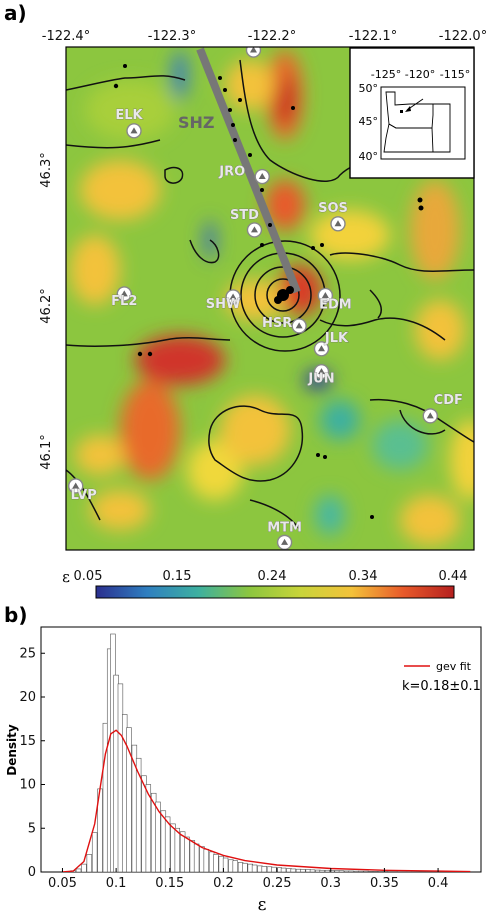 The image size is (498, 914). What do you see at coordinates (277, 323) in the screenshot?
I see `station-label: HSR` at bounding box center [277, 323].